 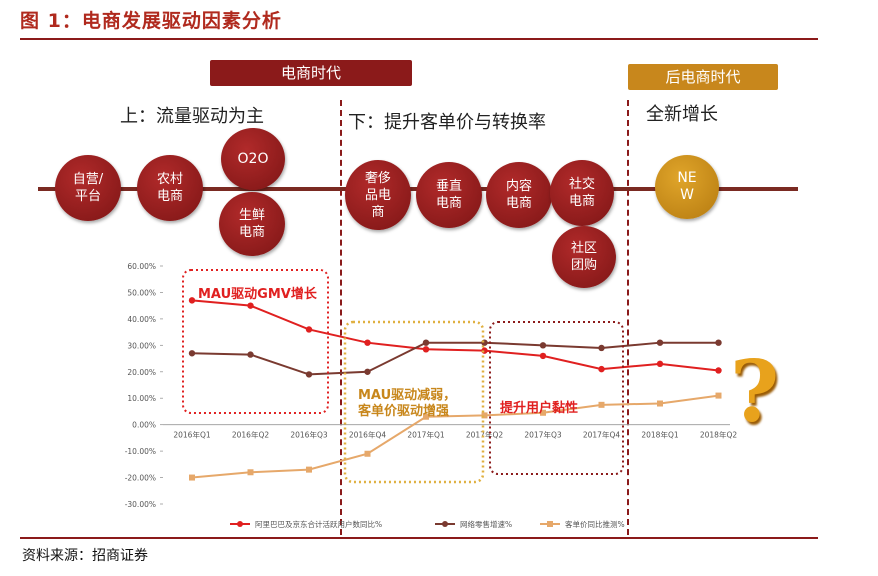 I want to click on x-tick-label: 2016年Q4, so click(x=367, y=435).